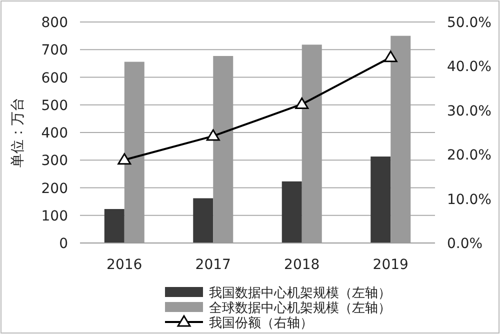 Image resolution: width=500 pixels, height=334 pixels. What do you see at coordinates (300, 308) in the screenshot?
I see `legend-label: 全球数据中心机架规模（左轴）` at bounding box center [300, 308].